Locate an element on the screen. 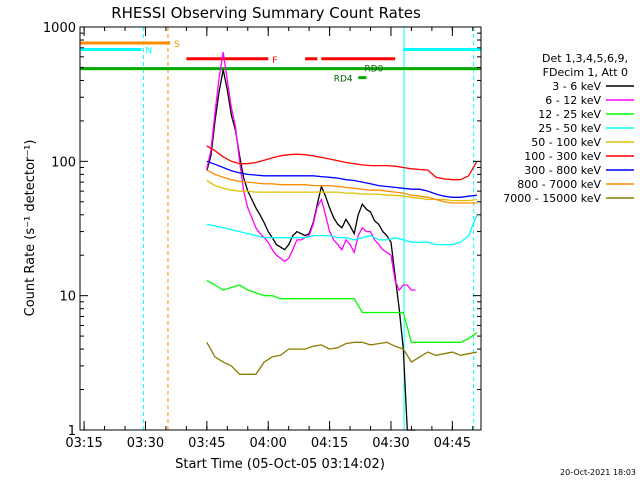 The image size is (640, 480). y-tick-label: 1 is located at coordinates (72, 431).